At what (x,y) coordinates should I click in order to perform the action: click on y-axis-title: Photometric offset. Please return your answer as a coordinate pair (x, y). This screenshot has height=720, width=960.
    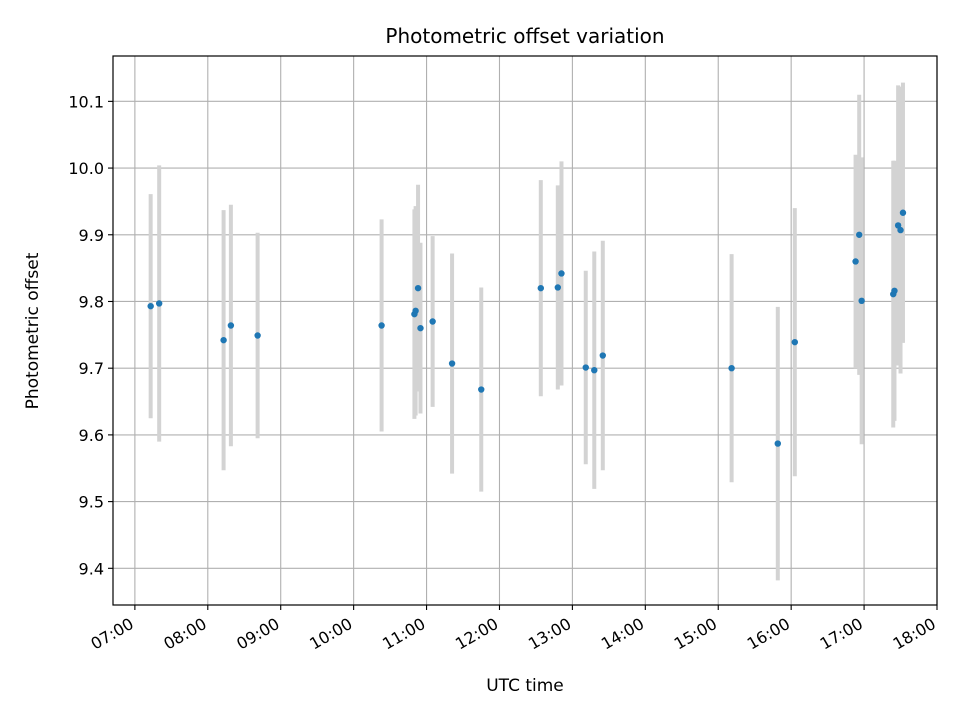
    Looking at the image, I should click on (33, 330).